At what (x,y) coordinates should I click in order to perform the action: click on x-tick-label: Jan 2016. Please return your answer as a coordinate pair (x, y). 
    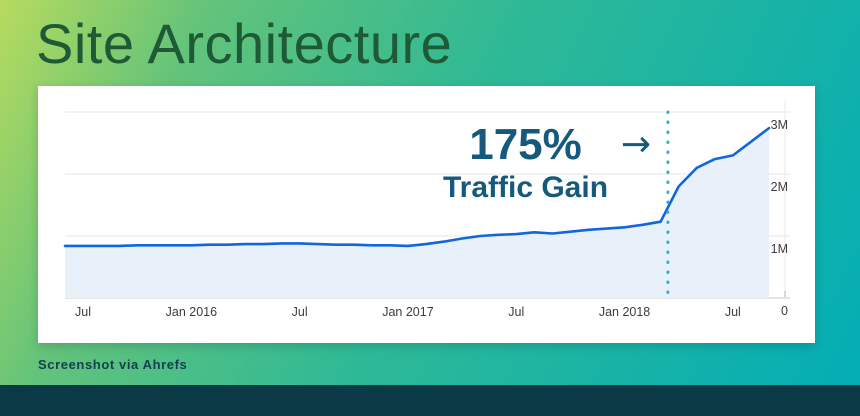
    Looking at the image, I should click on (191, 312).